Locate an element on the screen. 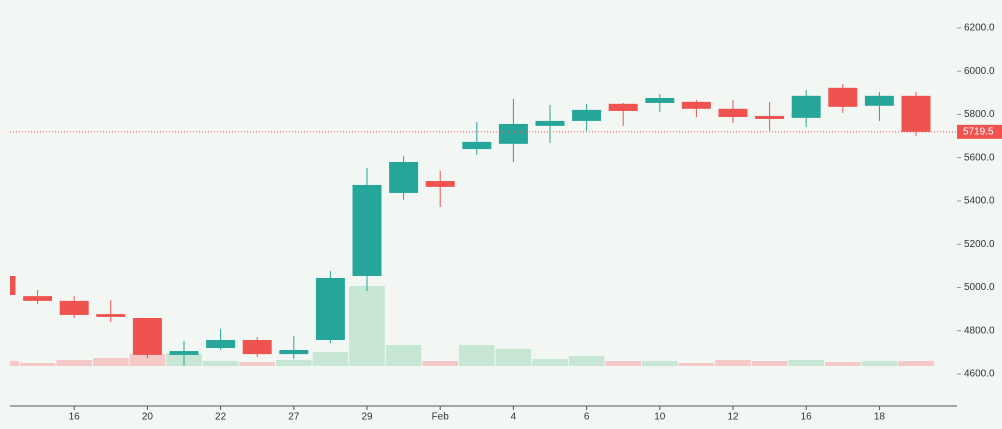 The width and height of the screenshot is (1002, 429). last-price-label: 5719.5 is located at coordinates (978, 131).